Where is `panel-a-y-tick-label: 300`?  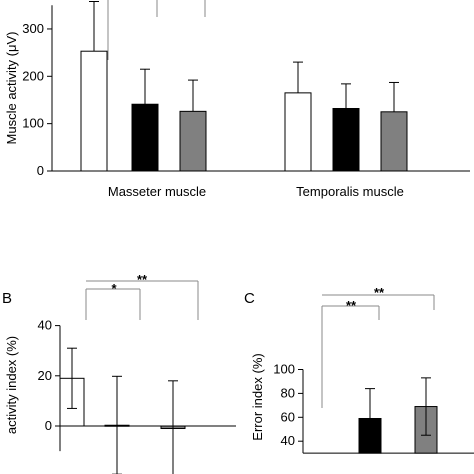 panel-a-y-tick-label: 300 is located at coordinates (33, 28).